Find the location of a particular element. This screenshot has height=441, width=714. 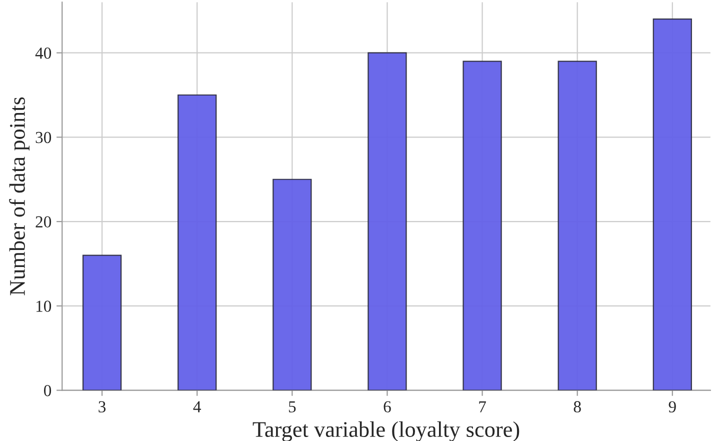

x-tick-label: 4 is located at coordinates (197, 406).